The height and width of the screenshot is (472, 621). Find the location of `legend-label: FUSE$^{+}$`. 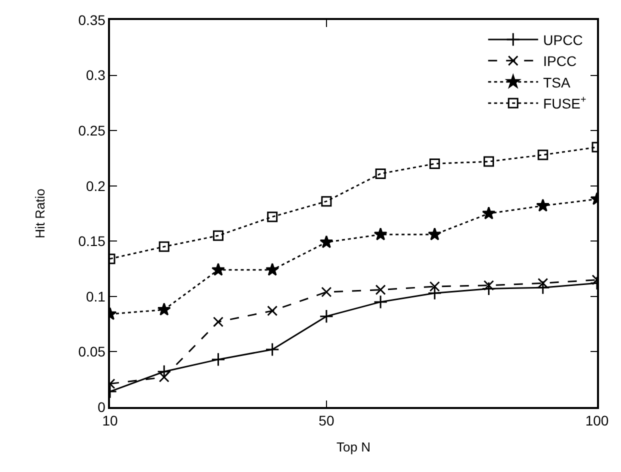

legend-label: FUSE$^{+}$ is located at coordinates (564, 103).